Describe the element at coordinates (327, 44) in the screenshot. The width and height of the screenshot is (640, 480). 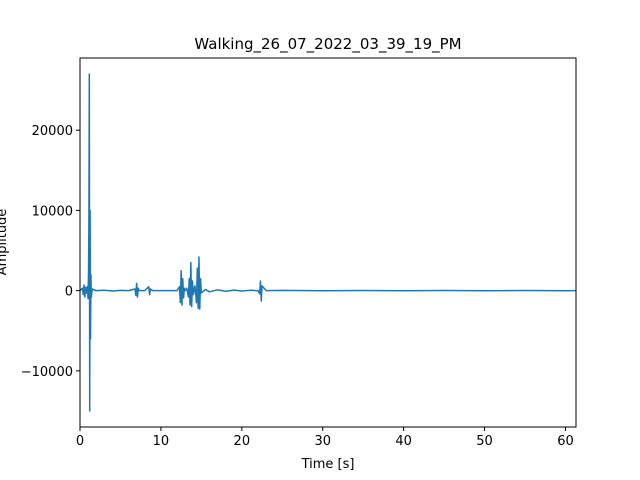
I see `chart-title: Walking_26_07_2022_03_39_19_PM` at that location.